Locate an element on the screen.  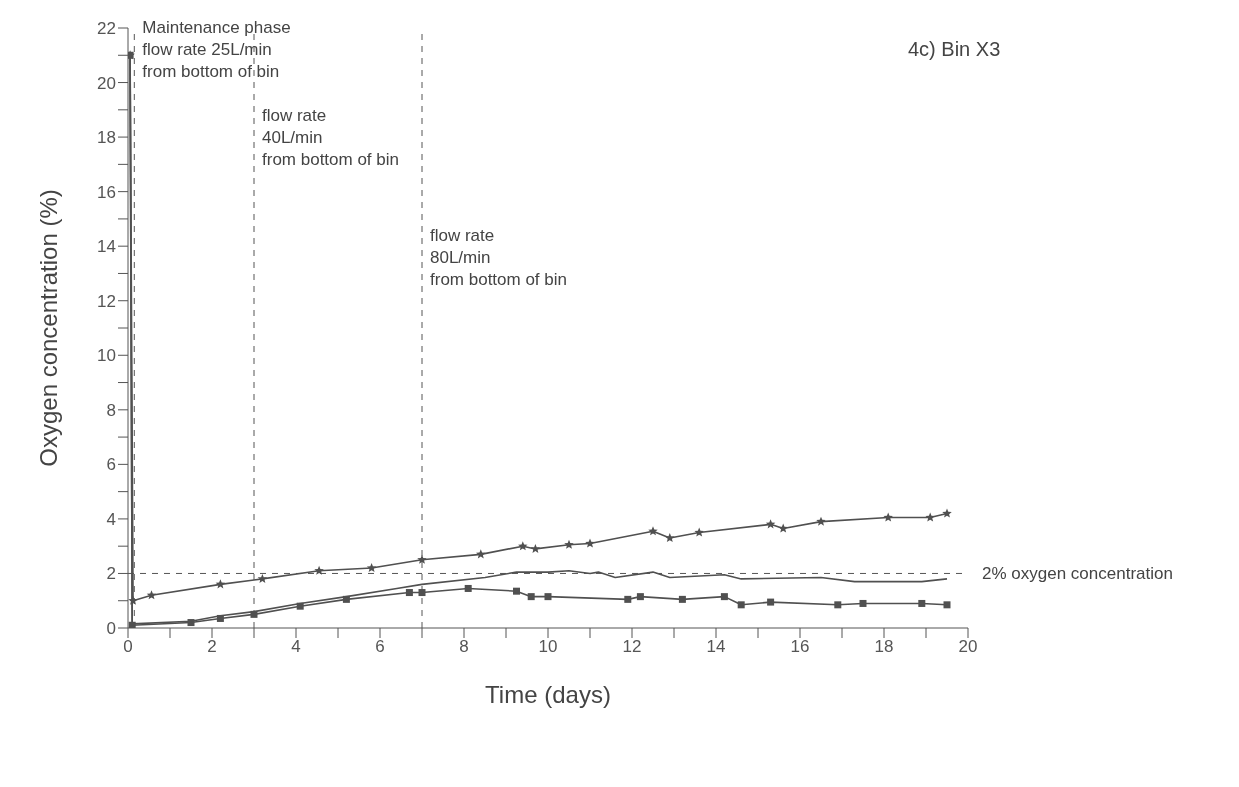
y-tick-label: 18 is located at coordinates (106, 138).